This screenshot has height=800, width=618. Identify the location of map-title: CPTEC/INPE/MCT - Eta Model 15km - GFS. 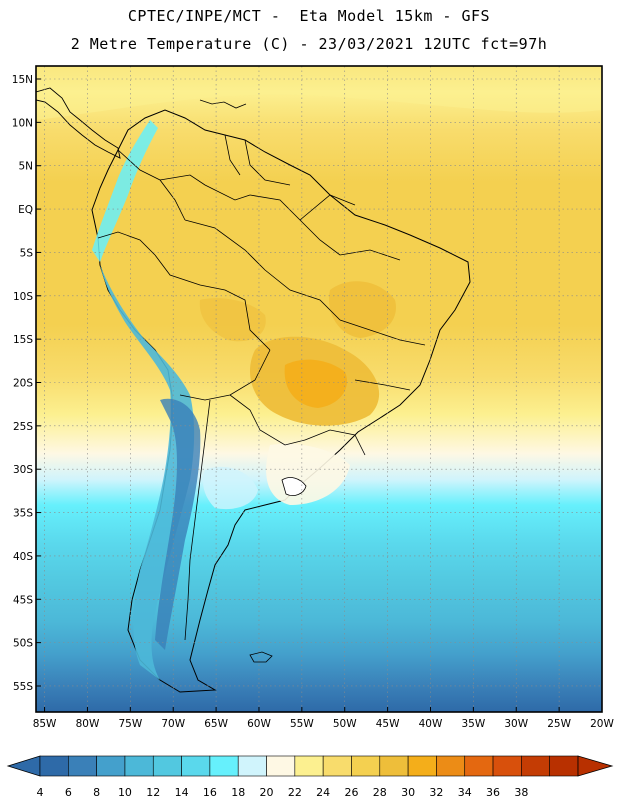
(309, 16).